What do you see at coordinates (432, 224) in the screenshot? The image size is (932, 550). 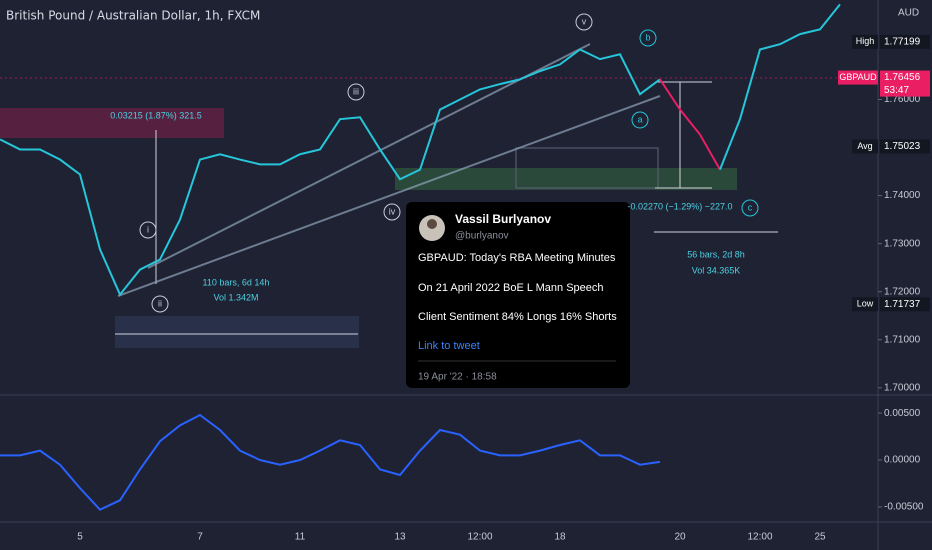 I see `avatar-head` at bounding box center [432, 224].